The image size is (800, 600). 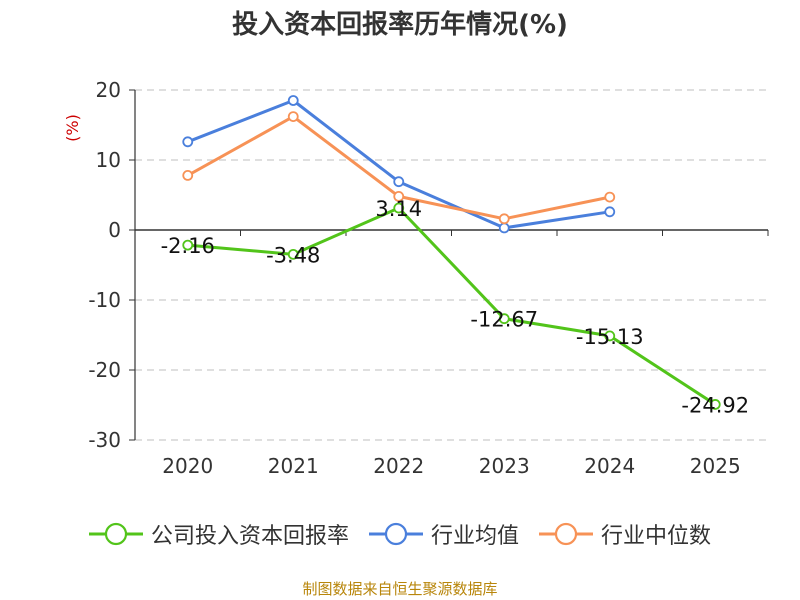 I want to click on legend-label: 行业均值, so click(x=474, y=536).